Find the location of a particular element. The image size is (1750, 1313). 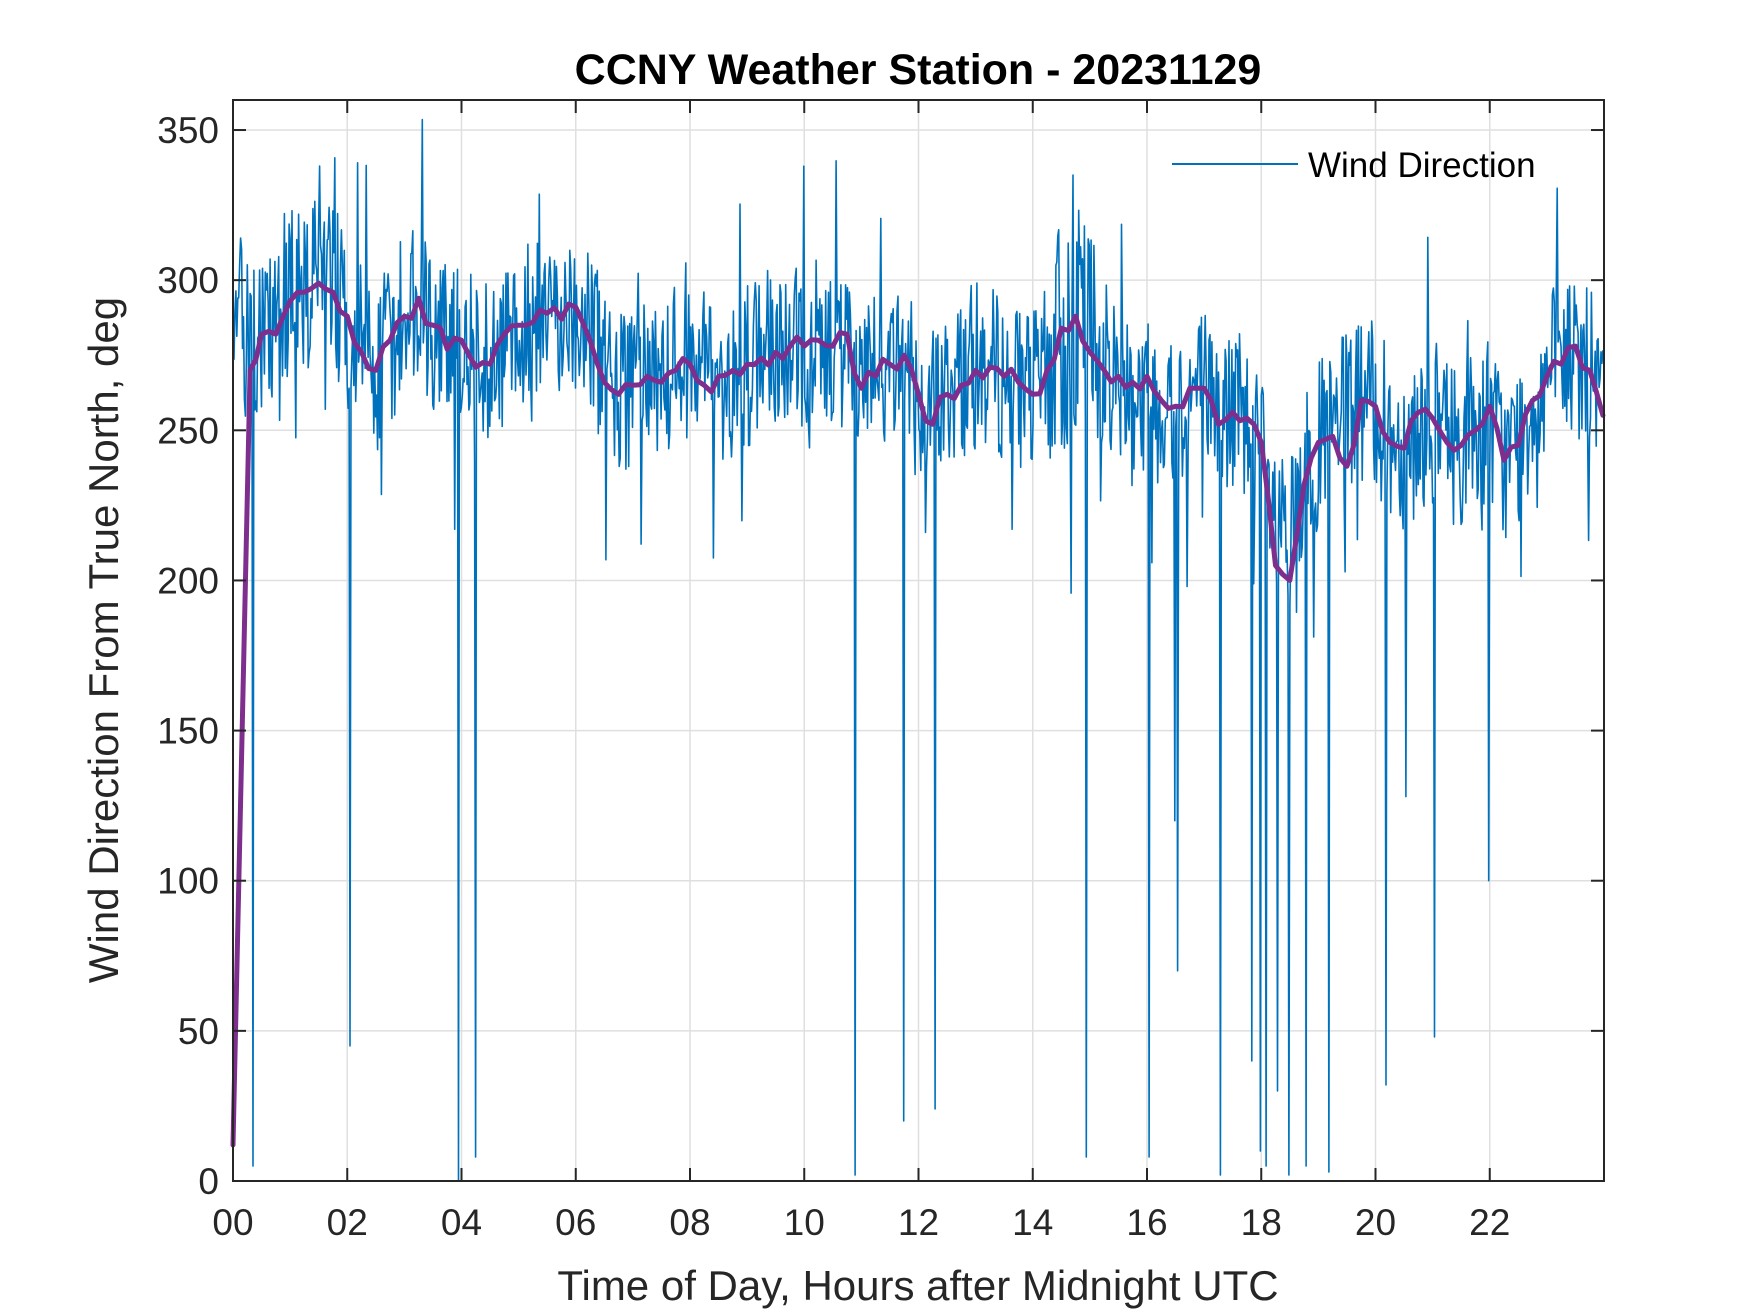

y-tick-label: 100 is located at coordinates (188, 881).